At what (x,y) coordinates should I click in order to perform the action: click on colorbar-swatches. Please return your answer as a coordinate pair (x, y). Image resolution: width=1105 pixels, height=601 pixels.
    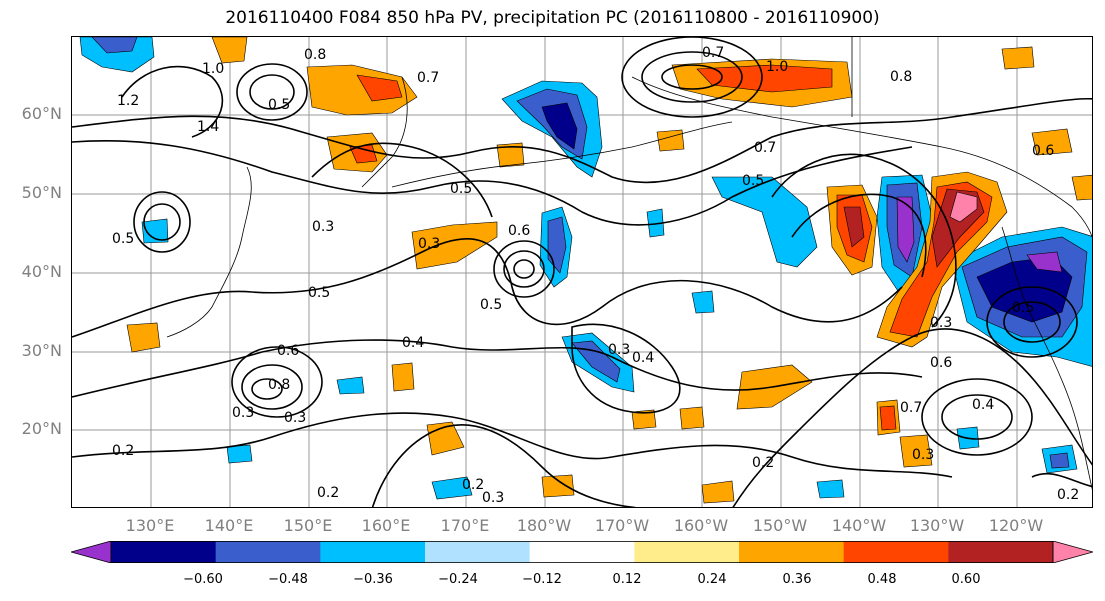
    Looking at the image, I should click on (582, 552).